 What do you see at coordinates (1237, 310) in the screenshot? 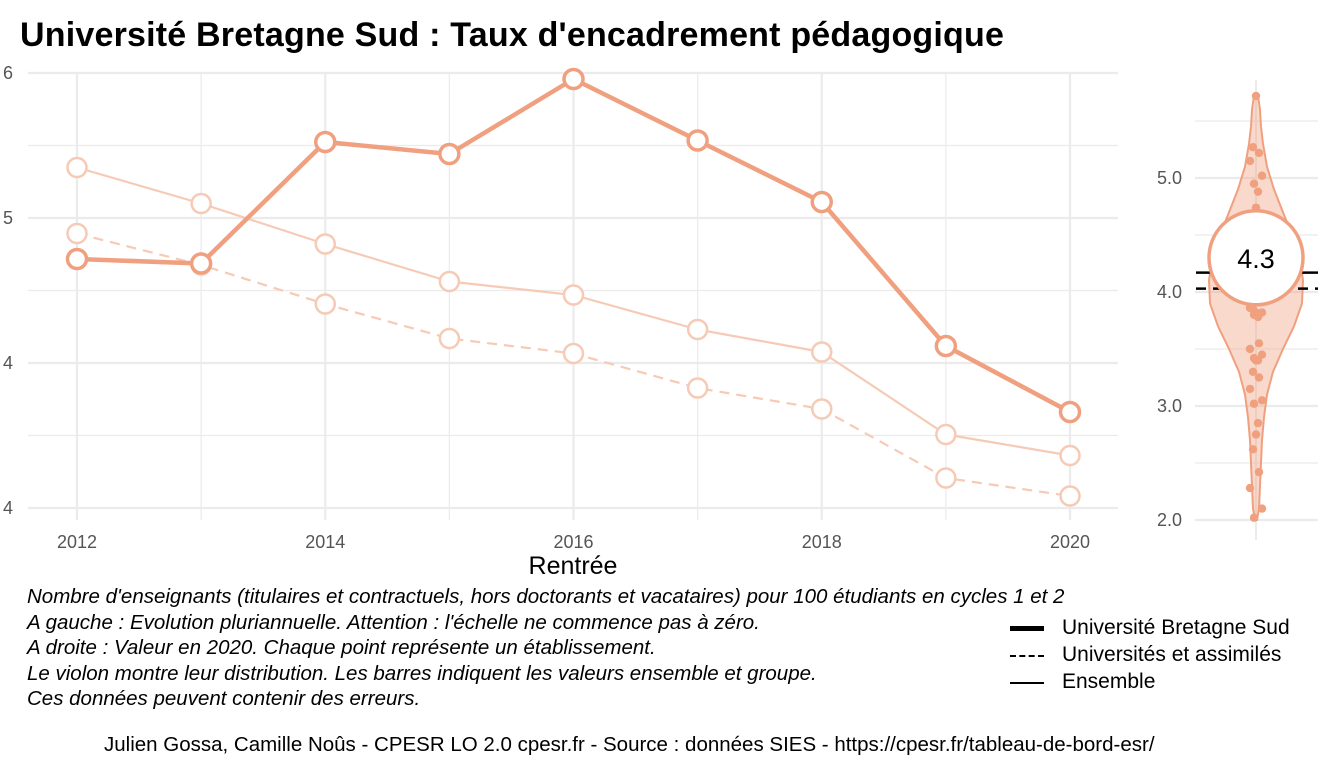
I see `violin-panel: 2.0 3.0 4.0 5.0 4.3` at bounding box center [1237, 310].